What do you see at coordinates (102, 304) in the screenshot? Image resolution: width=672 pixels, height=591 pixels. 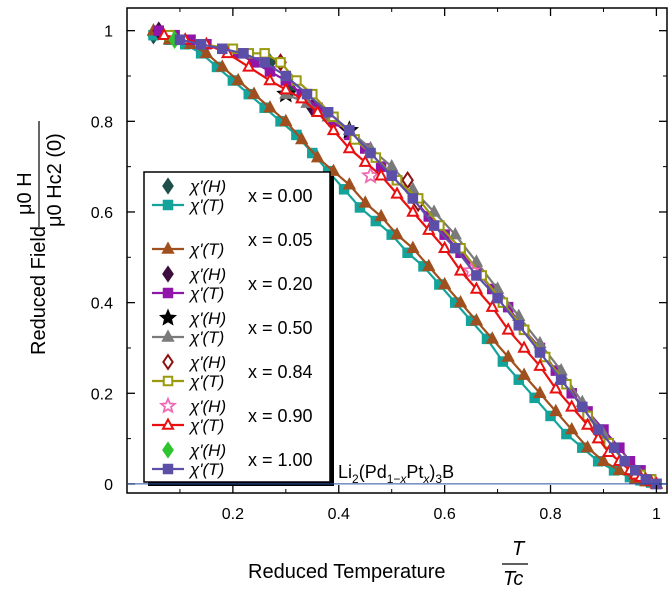 I see `y-tick-label: 0.4` at bounding box center [102, 304].